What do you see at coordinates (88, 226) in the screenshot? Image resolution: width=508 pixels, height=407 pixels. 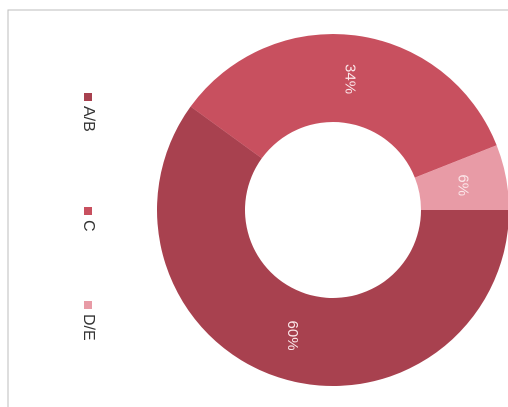 I see `legend-label: C` at bounding box center [88, 226].